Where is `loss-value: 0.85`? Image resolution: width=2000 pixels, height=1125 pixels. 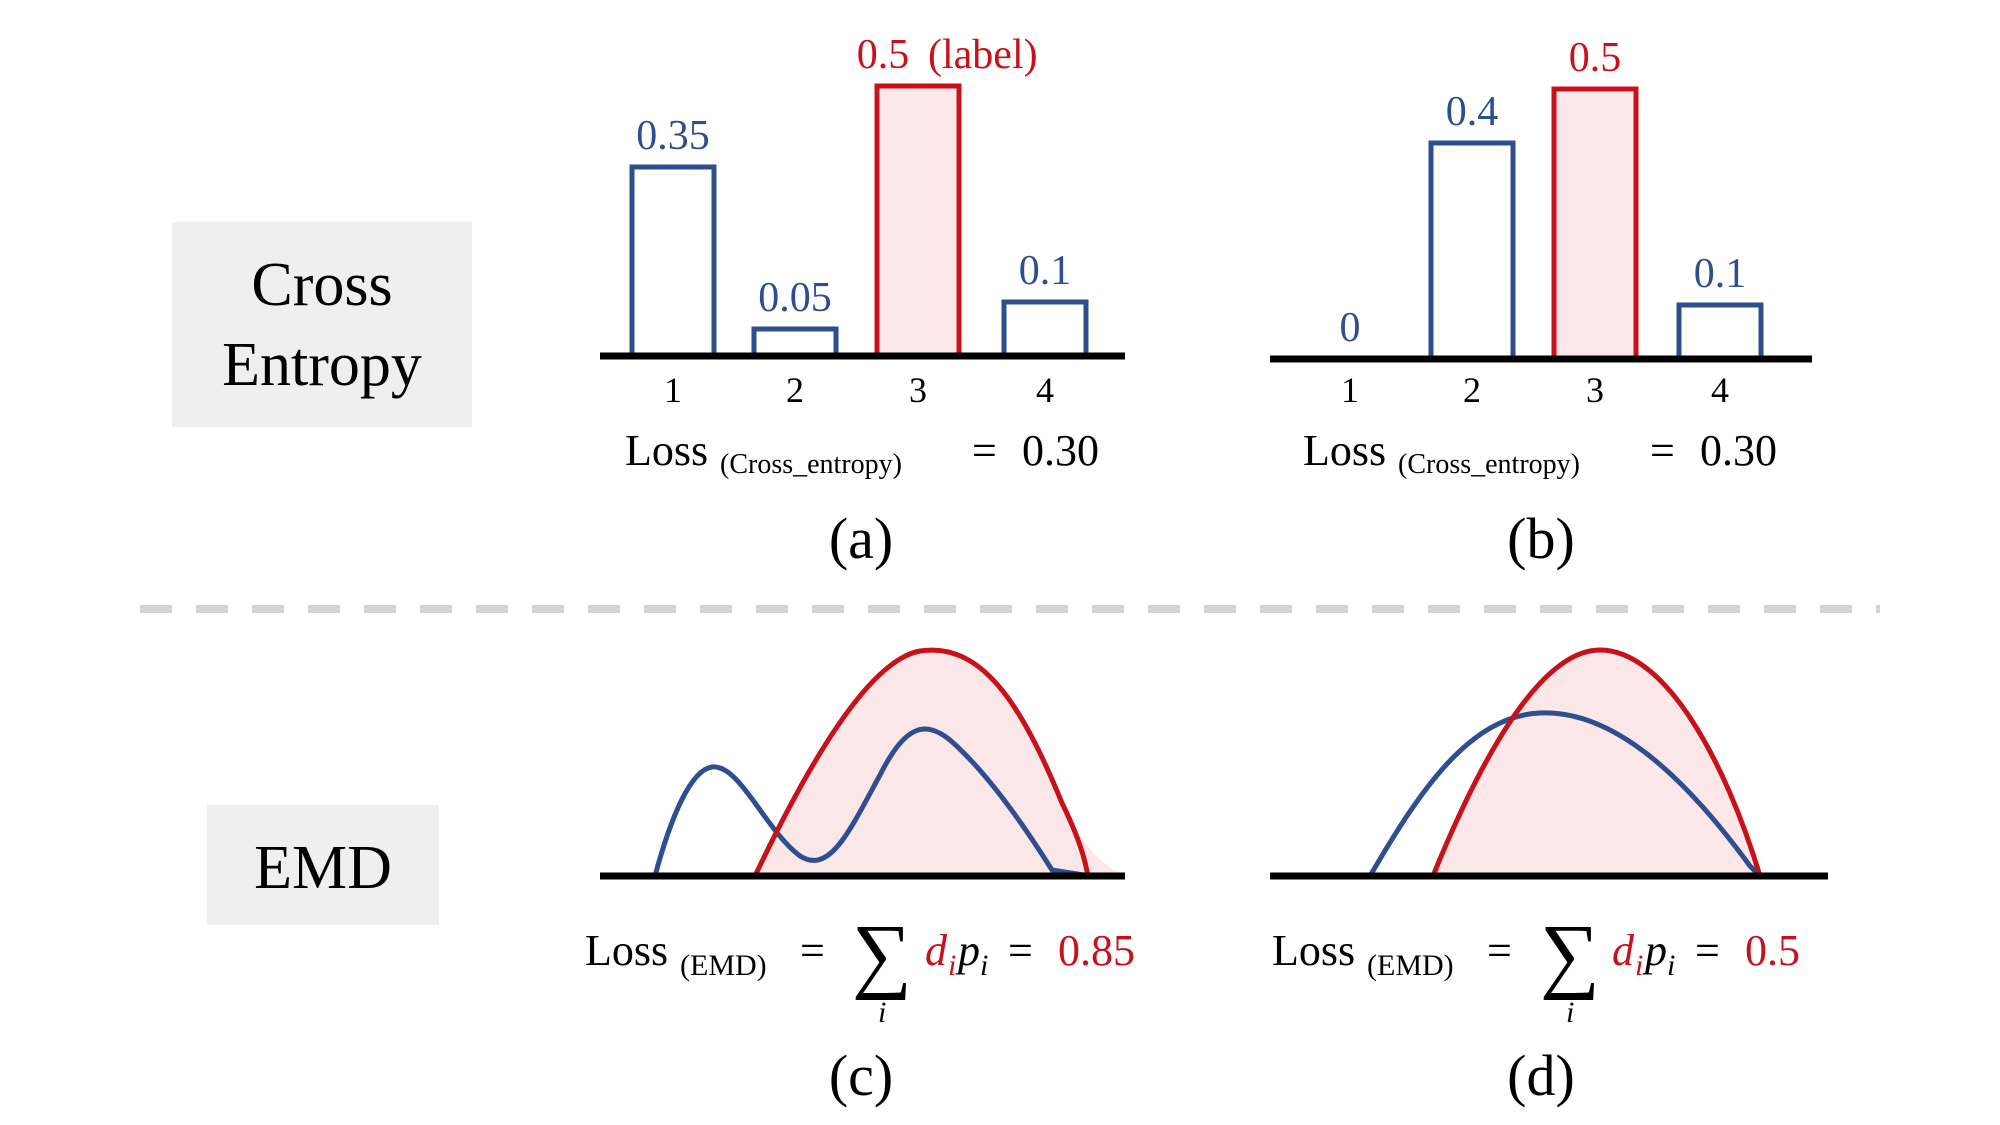
loss-value: 0.85 is located at coordinates (1096, 950).